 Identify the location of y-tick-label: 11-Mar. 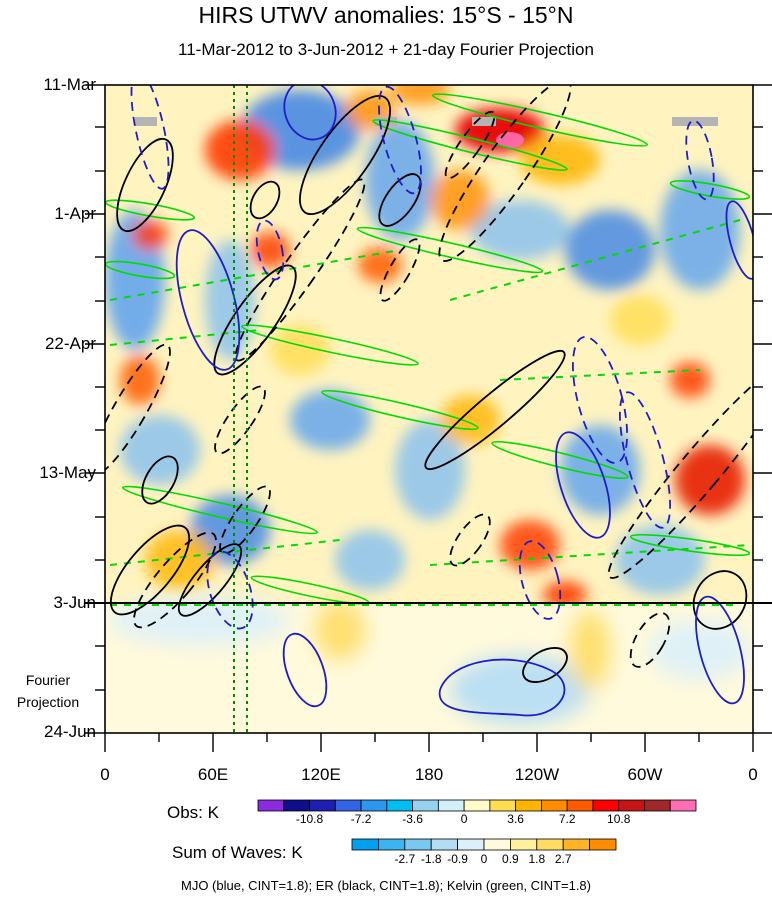
(69, 84).